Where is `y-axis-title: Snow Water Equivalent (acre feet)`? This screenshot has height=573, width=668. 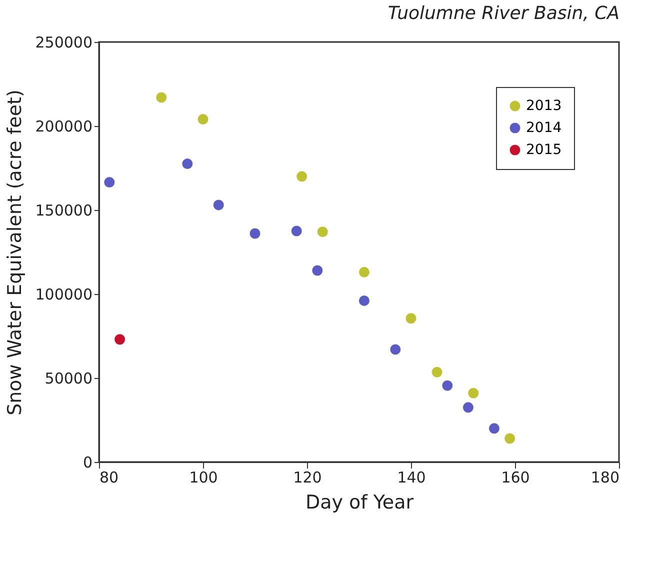
y-axis-title: Snow Water Equivalent (acre feet) is located at coordinates (15, 253).